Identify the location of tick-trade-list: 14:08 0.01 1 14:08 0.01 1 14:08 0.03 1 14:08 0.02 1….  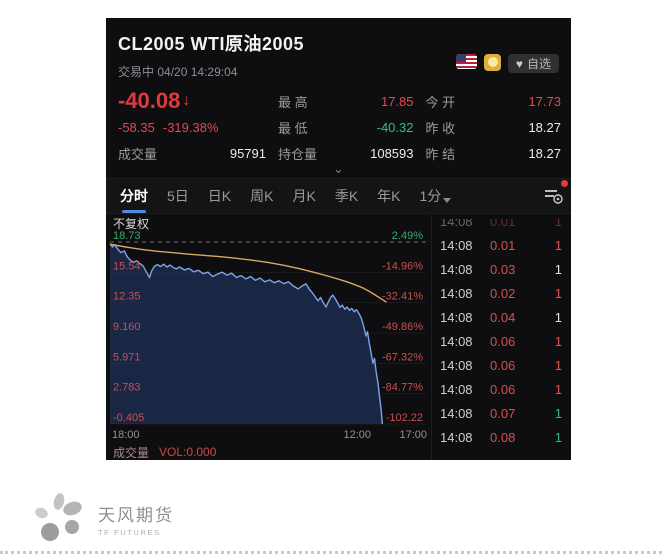
(501, 337).